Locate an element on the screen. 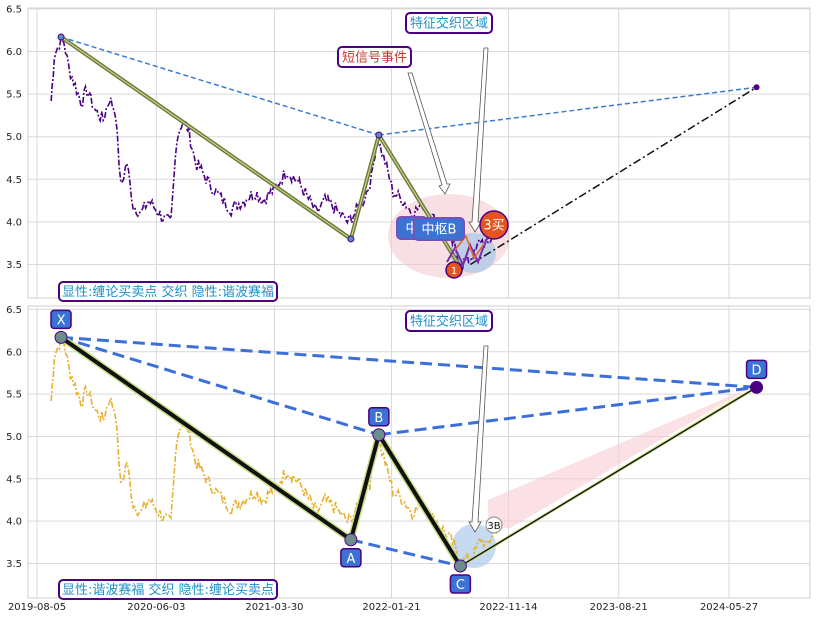 This screenshot has height=619, width=816. x-tick-label: 2022-11-14 is located at coordinates (508, 607).